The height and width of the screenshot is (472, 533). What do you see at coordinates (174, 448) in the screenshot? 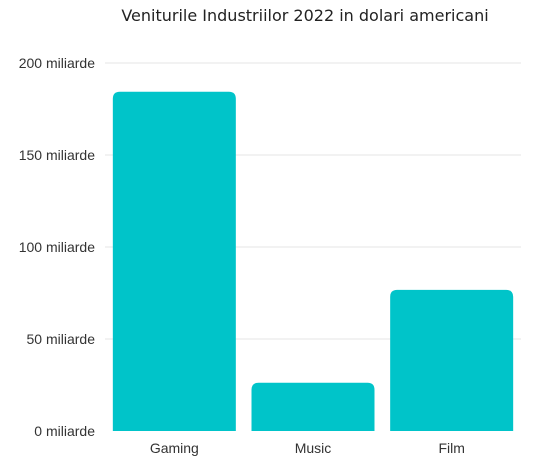
I see `x-tick-label-gaming: Gaming` at bounding box center [174, 448].